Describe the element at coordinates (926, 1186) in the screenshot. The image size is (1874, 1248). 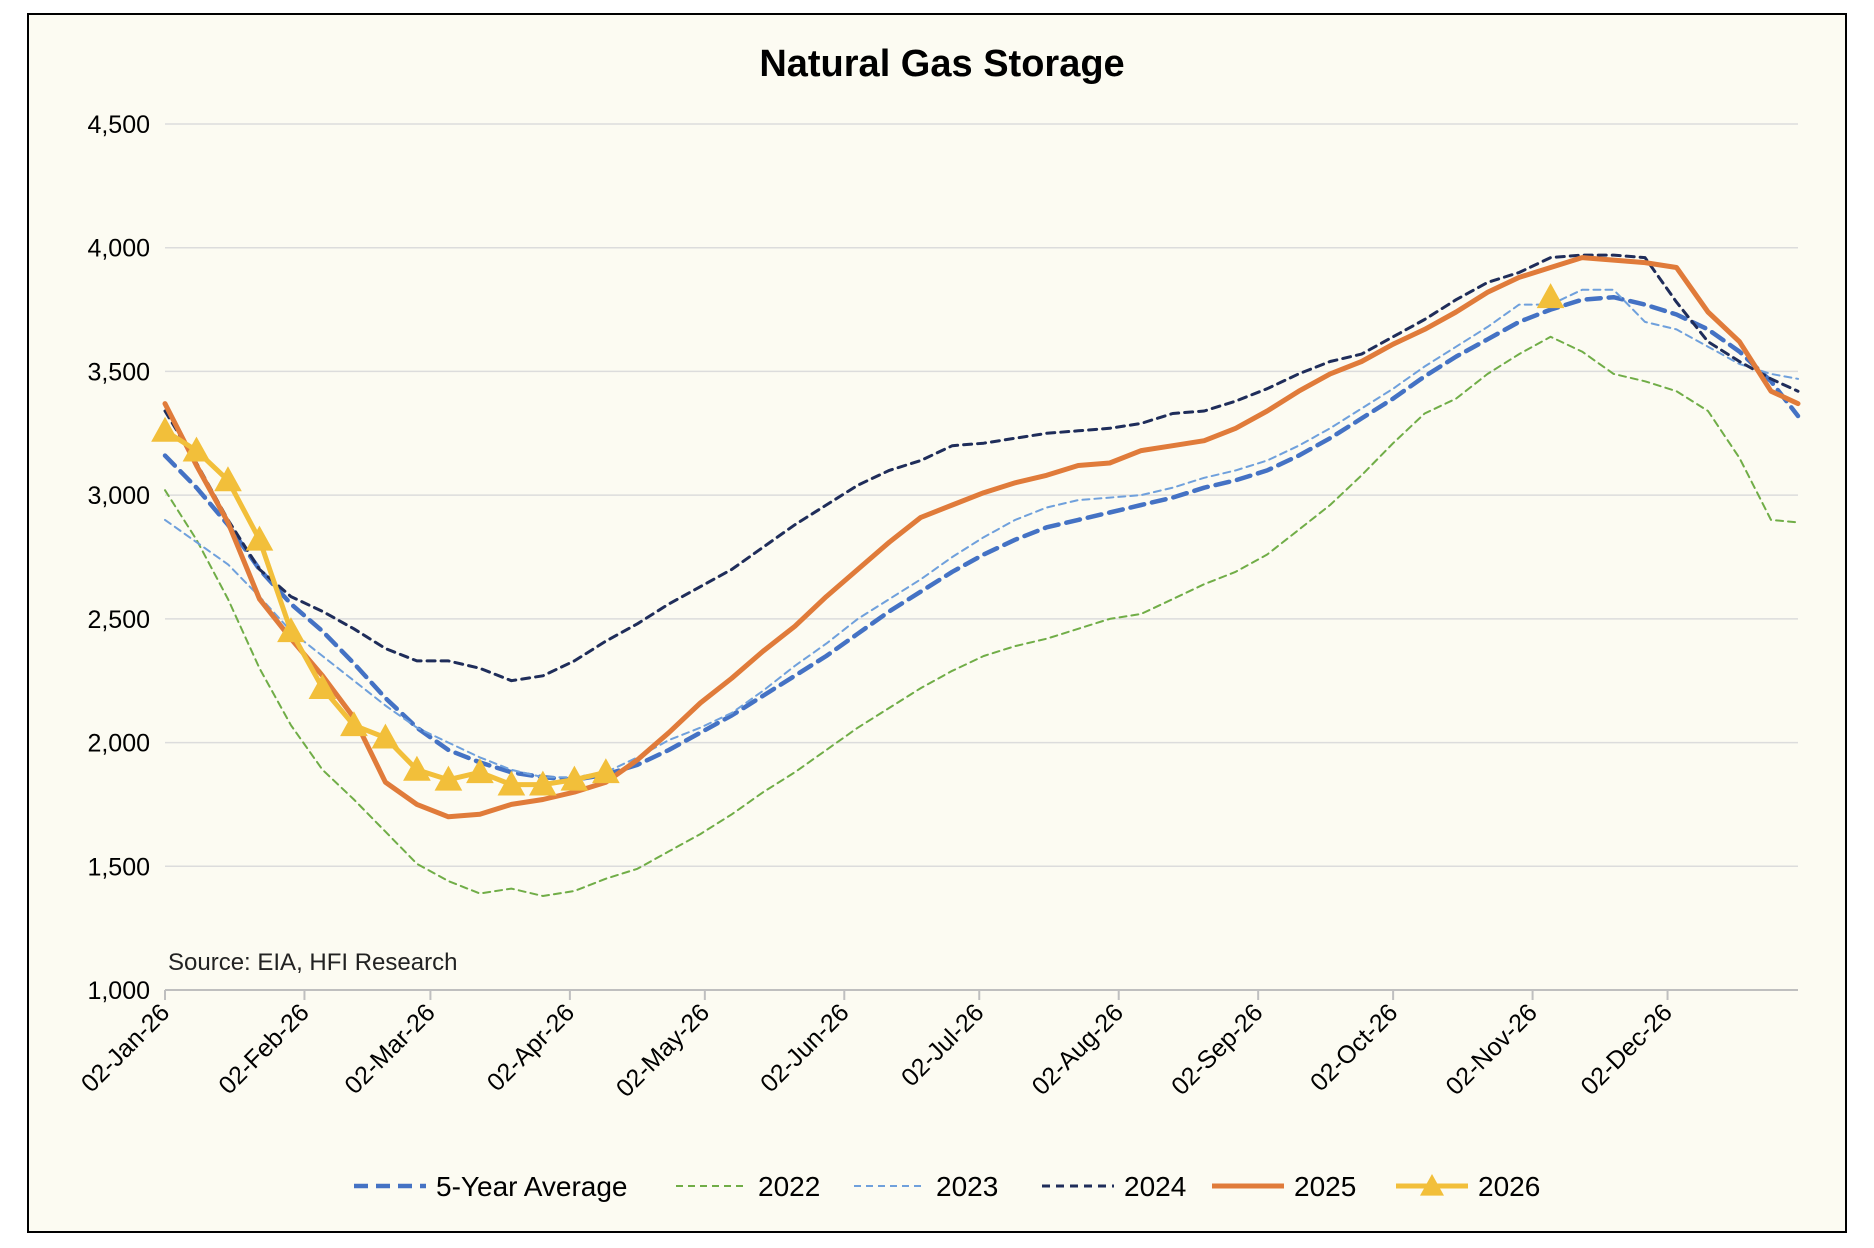
I see `legend-item: 2023` at that location.